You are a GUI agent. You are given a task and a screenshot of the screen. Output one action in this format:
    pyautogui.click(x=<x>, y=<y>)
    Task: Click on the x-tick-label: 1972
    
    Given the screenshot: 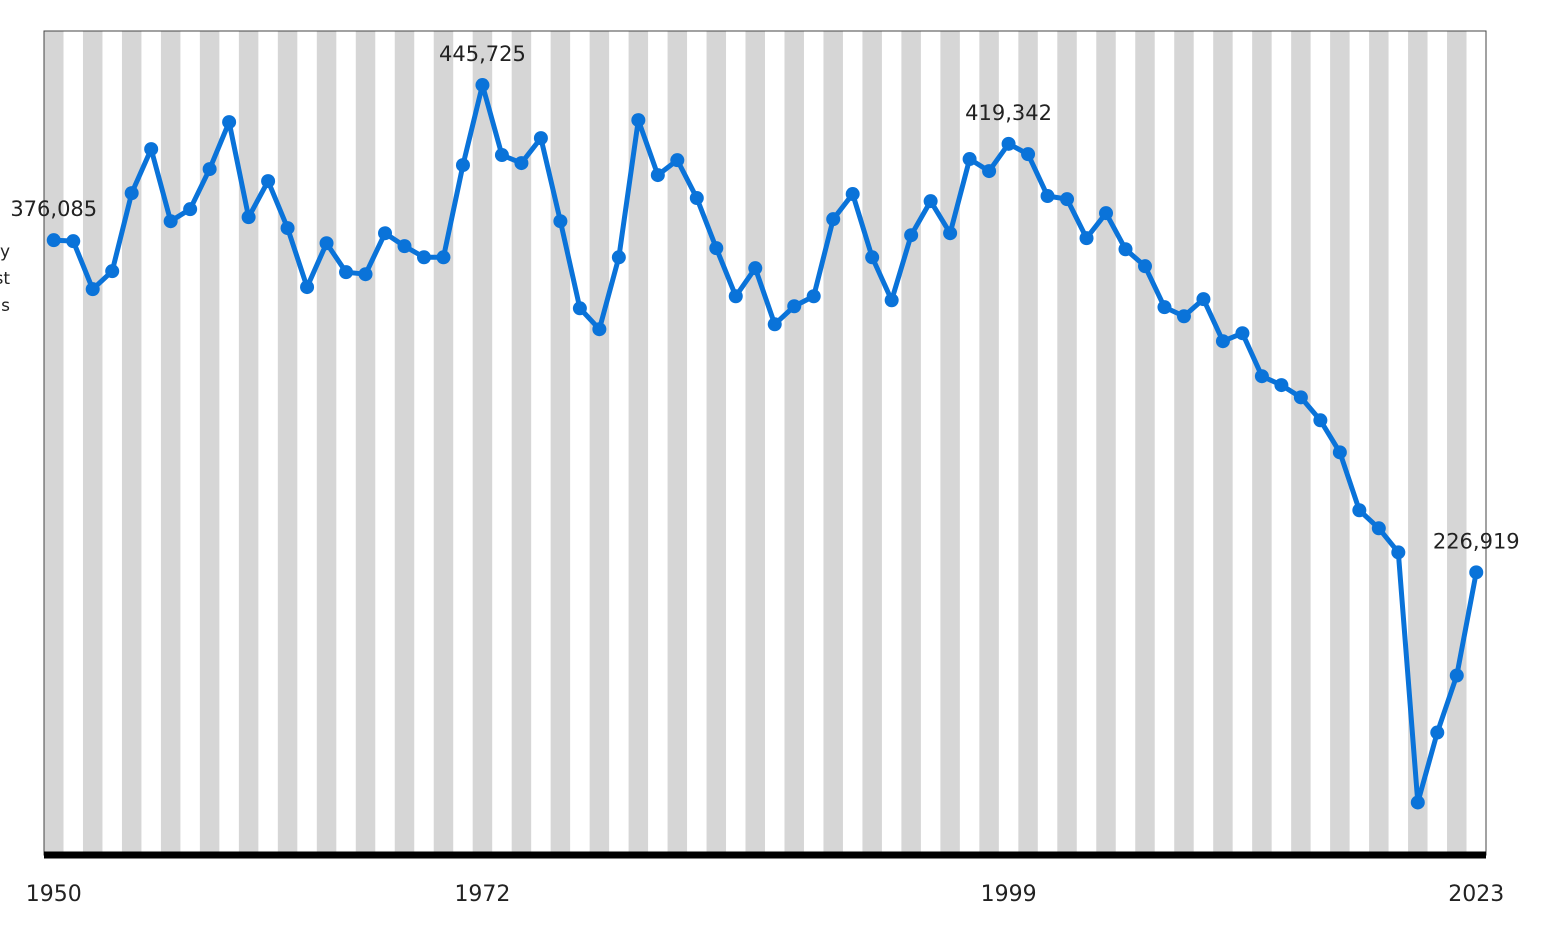 What is the action you would take?
    pyautogui.click(x=482, y=894)
    